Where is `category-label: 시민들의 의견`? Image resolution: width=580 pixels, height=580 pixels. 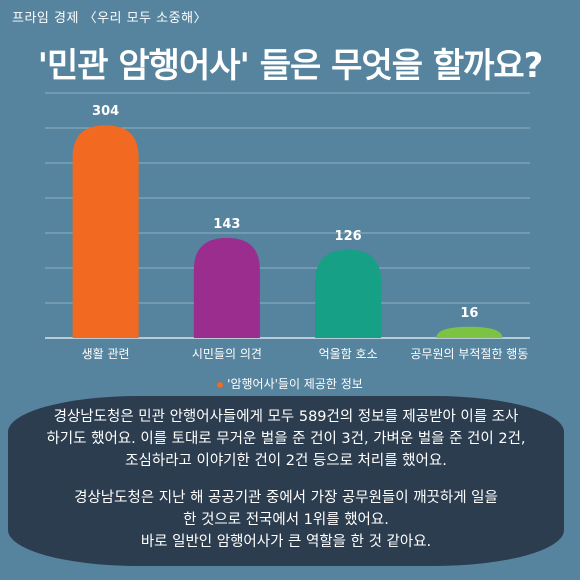
category-label: 시민들의 의견 is located at coordinates (227, 354).